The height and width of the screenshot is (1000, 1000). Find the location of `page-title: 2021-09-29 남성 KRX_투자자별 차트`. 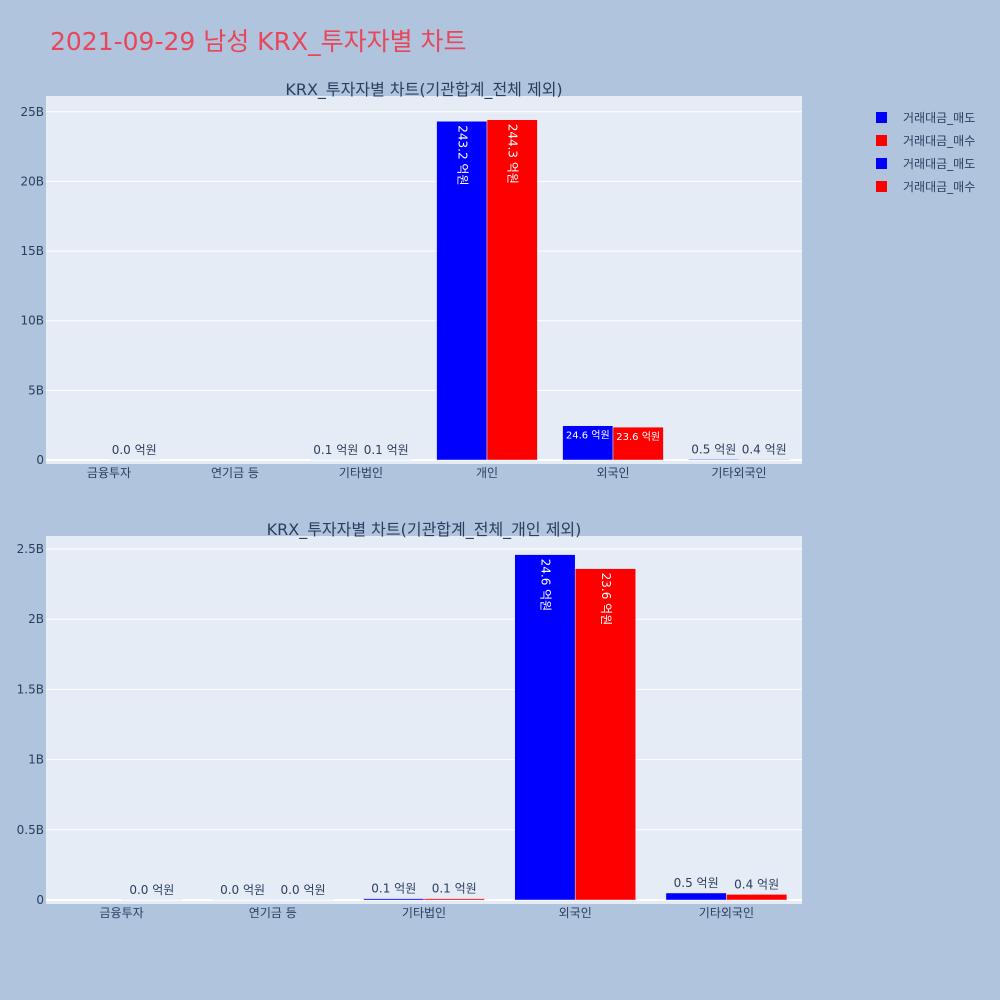

page-title: 2021-09-29 남성 KRX_투자자별 차트 is located at coordinates (258, 41).